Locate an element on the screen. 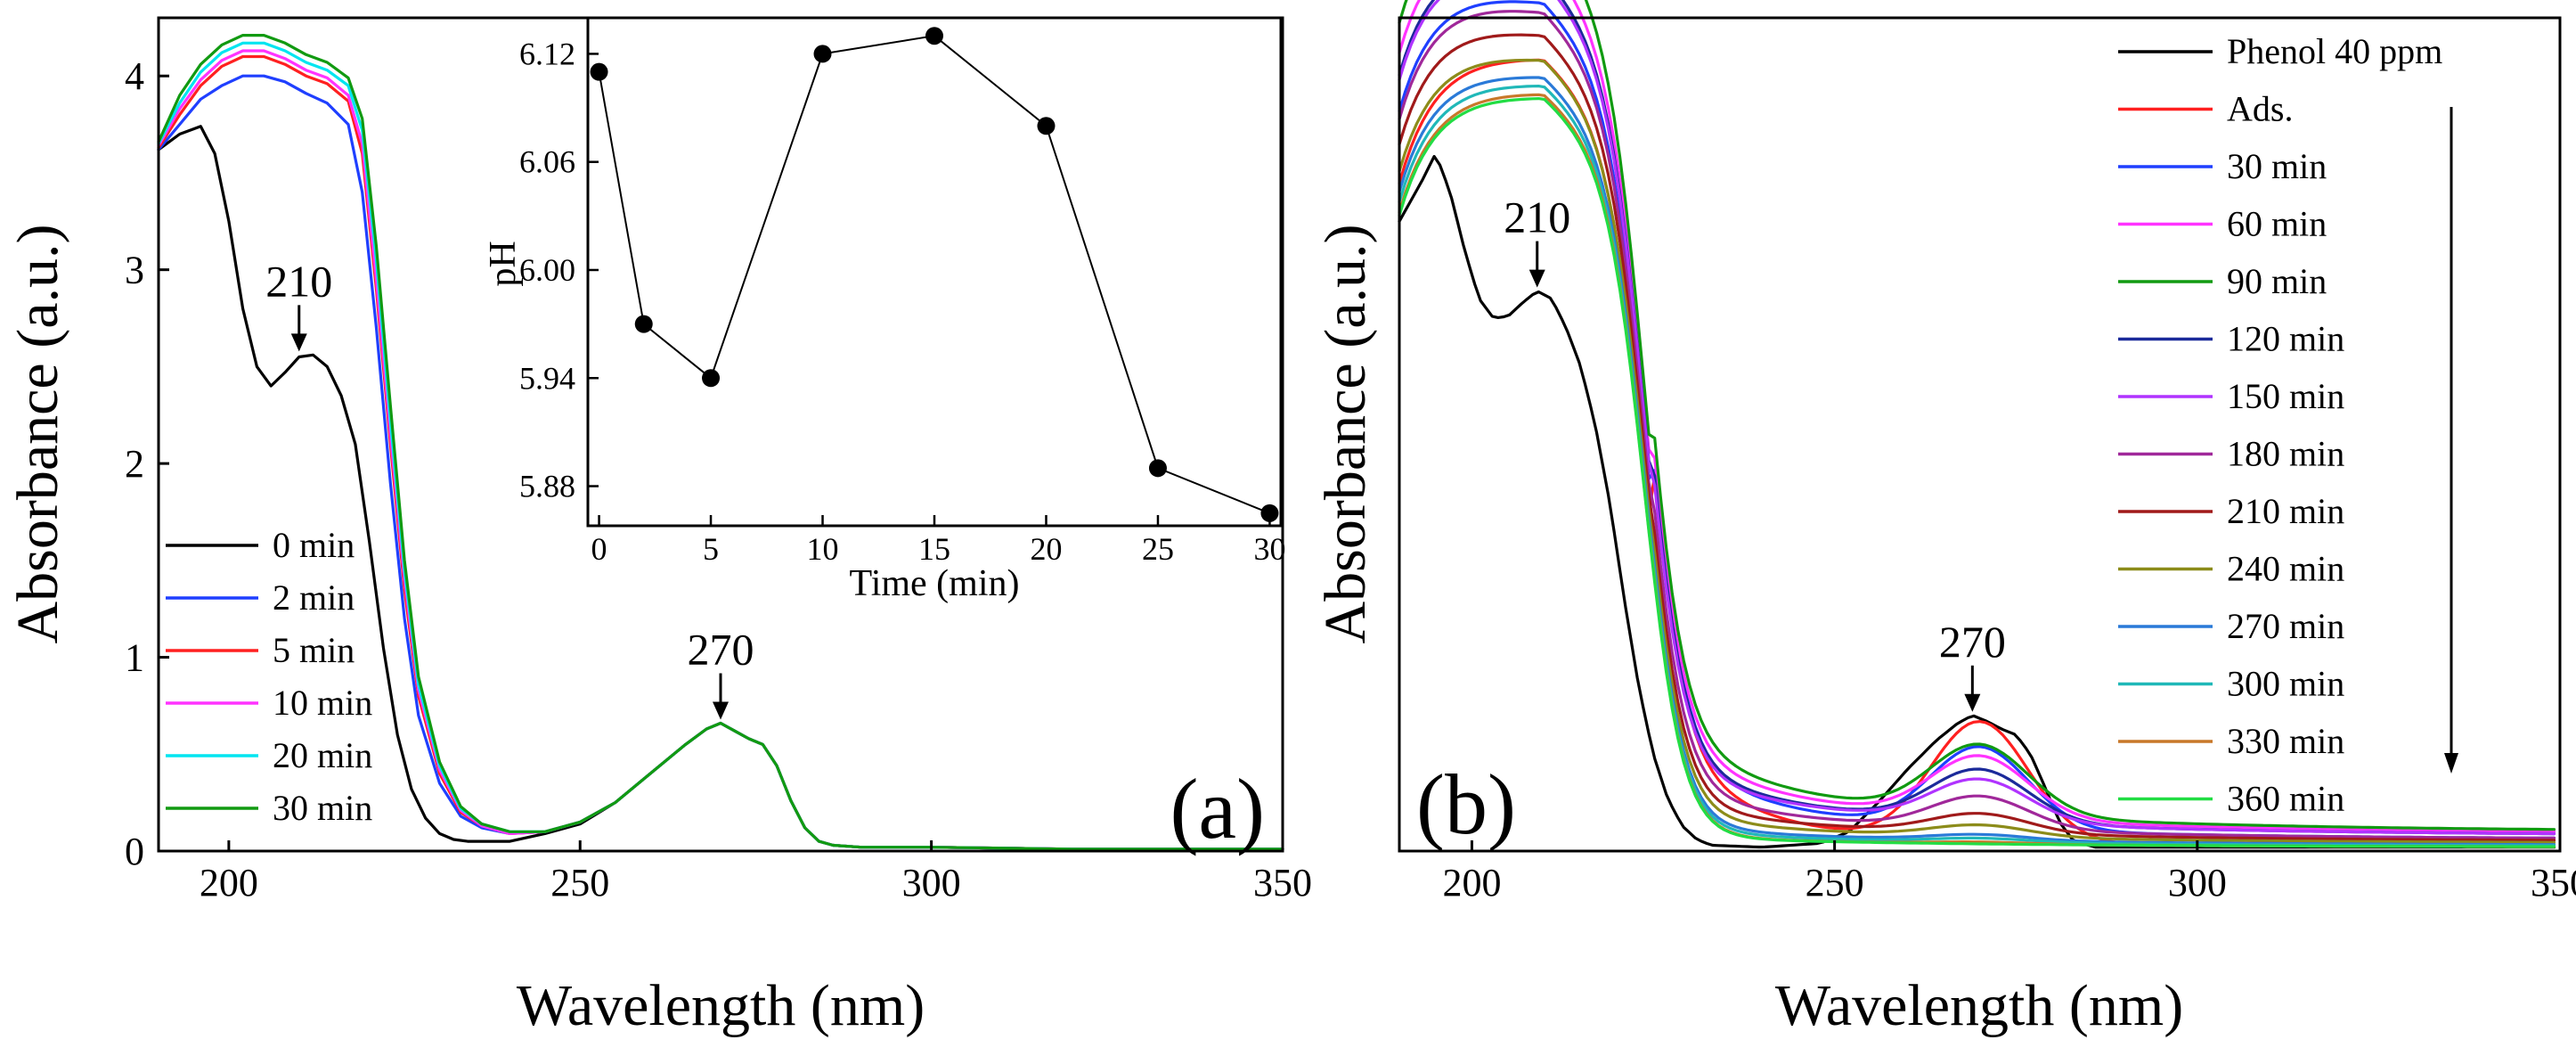 This screenshot has height=1048, width=2576. inset-x-tick-label: 5 is located at coordinates (711, 549).